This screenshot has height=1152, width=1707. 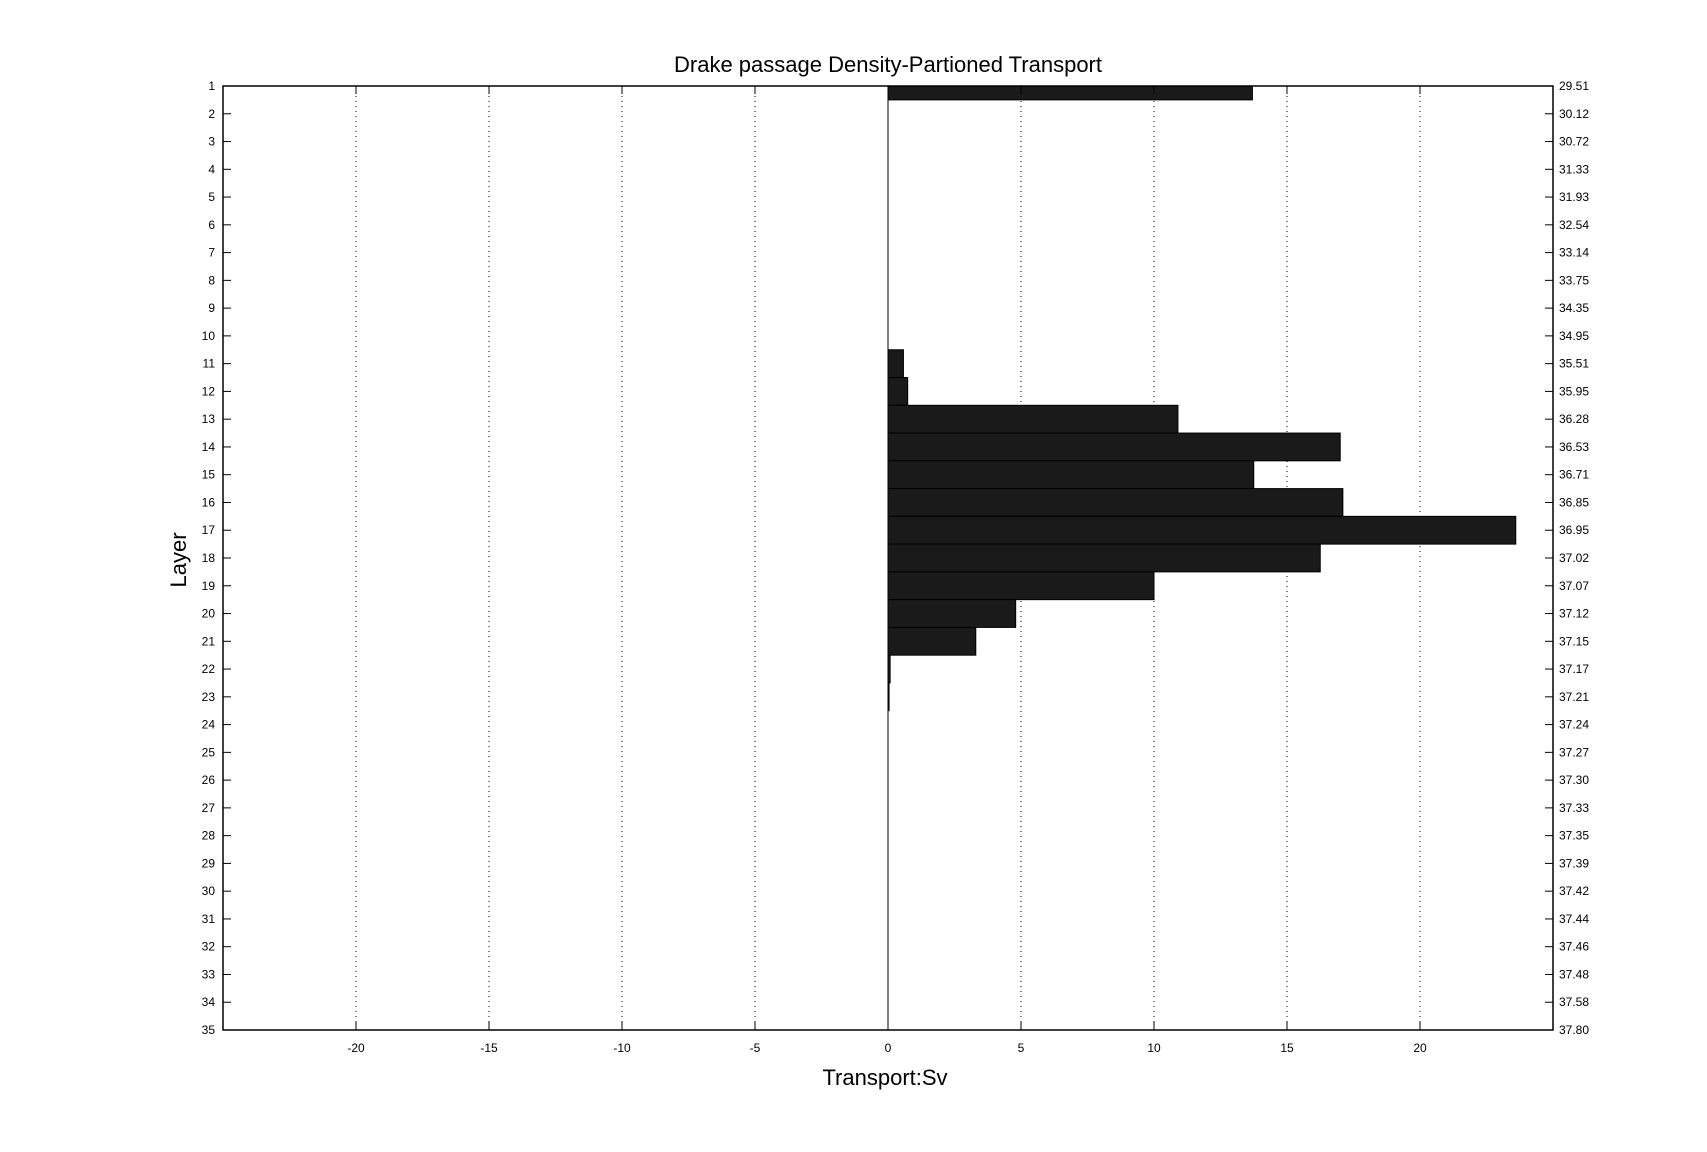 What do you see at coordinates (1574, 780) in the screenshot?
I see `right-tick-label: 37.30` at bounding box center [1574, 780].